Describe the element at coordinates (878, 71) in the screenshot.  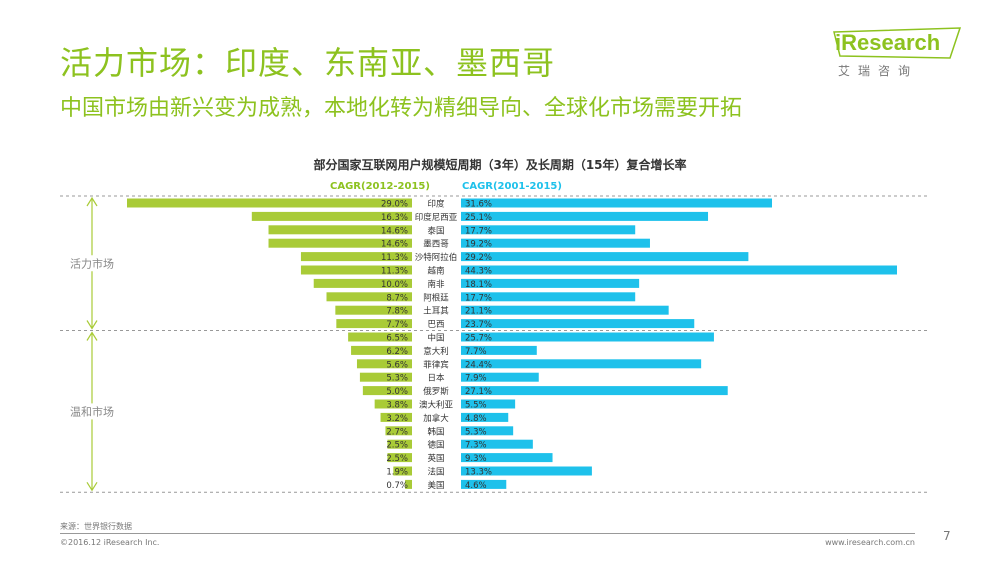
I see `logo-subtitle: 艾瑞咨询` at that location.